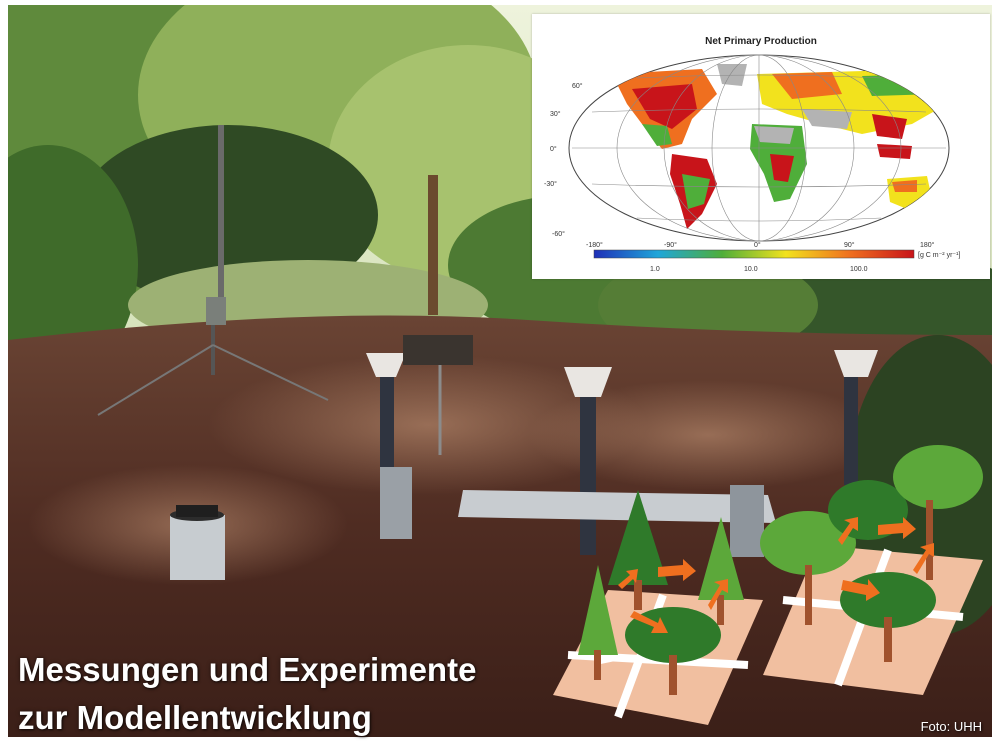  I want to click on lat-tick: -30°, so click(550, 184).